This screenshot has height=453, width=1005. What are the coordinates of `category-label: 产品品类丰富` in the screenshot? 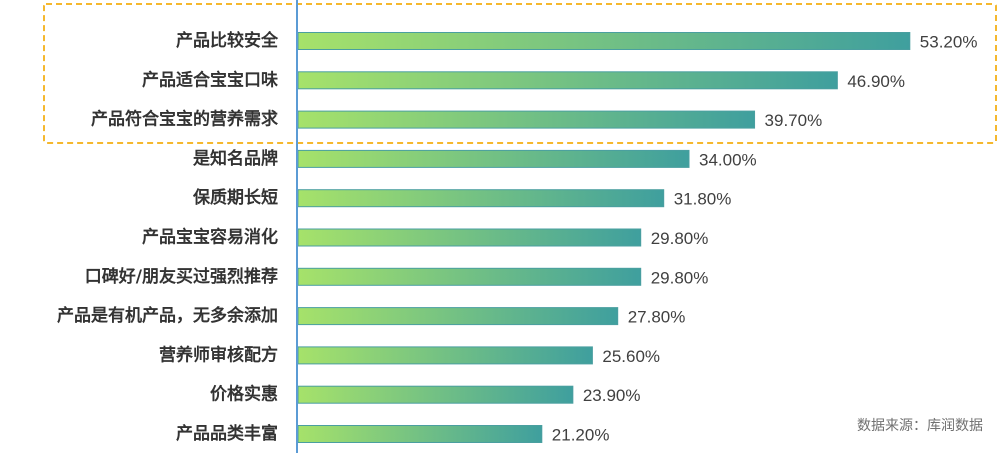 It's located at (227, 433).